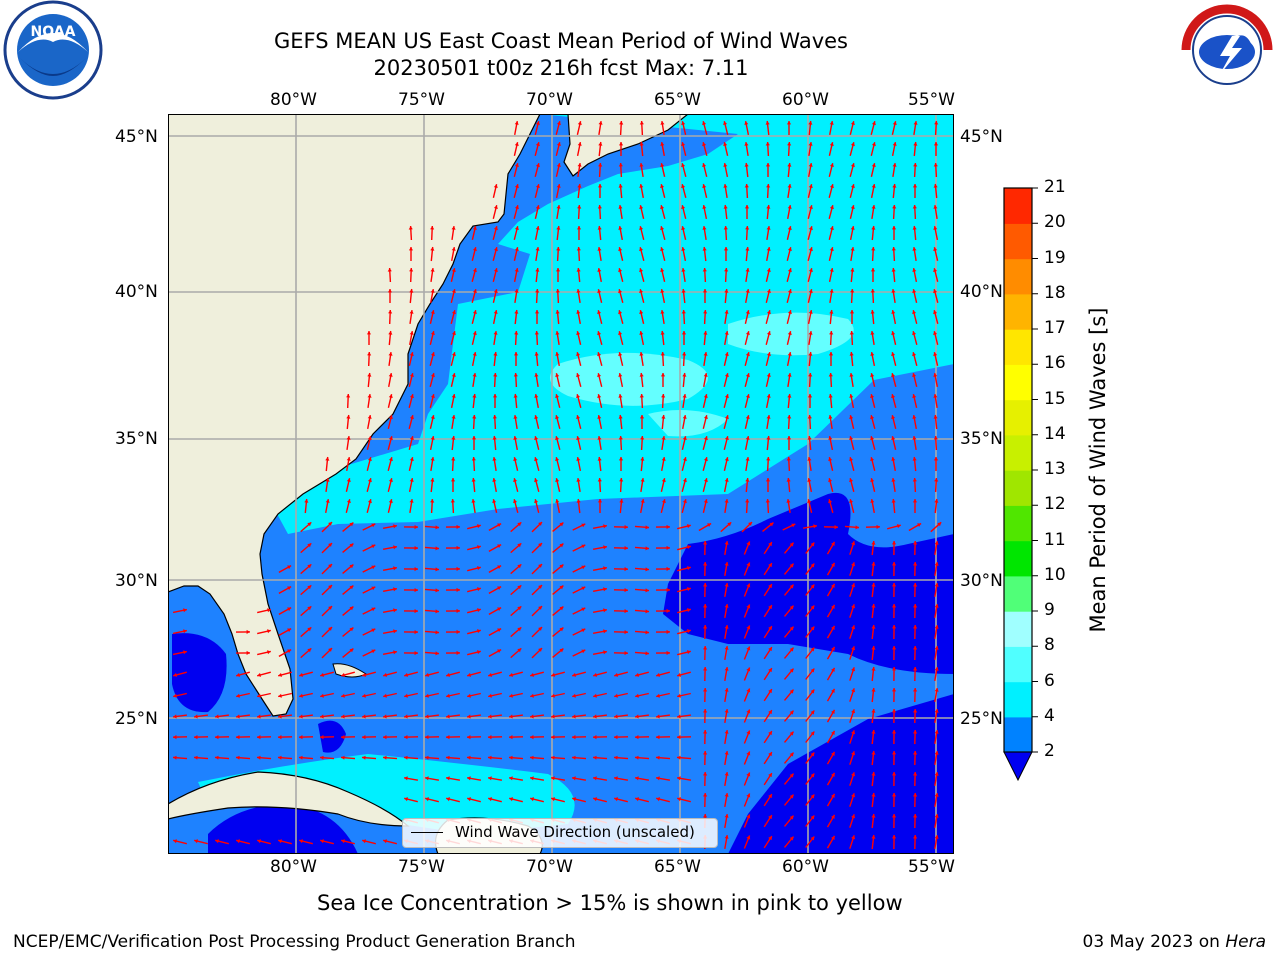 This screenshot has height=960, width=1280. Describe the element at coordinates (1055, 222) in the screenshot. I see `colorbar-tick-label: 20` at that location.